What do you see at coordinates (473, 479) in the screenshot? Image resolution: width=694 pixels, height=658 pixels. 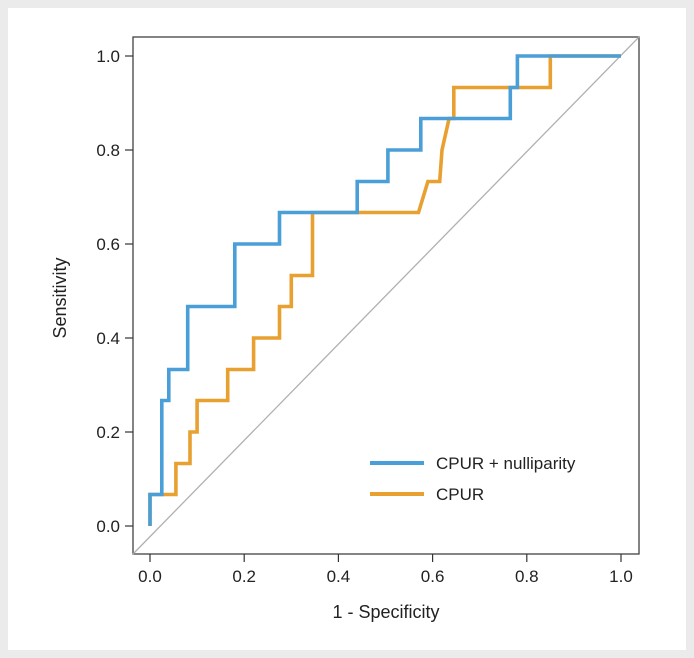 I see `legend: CPUR + nulliparity CPUR` at bounding box center [473, 479].